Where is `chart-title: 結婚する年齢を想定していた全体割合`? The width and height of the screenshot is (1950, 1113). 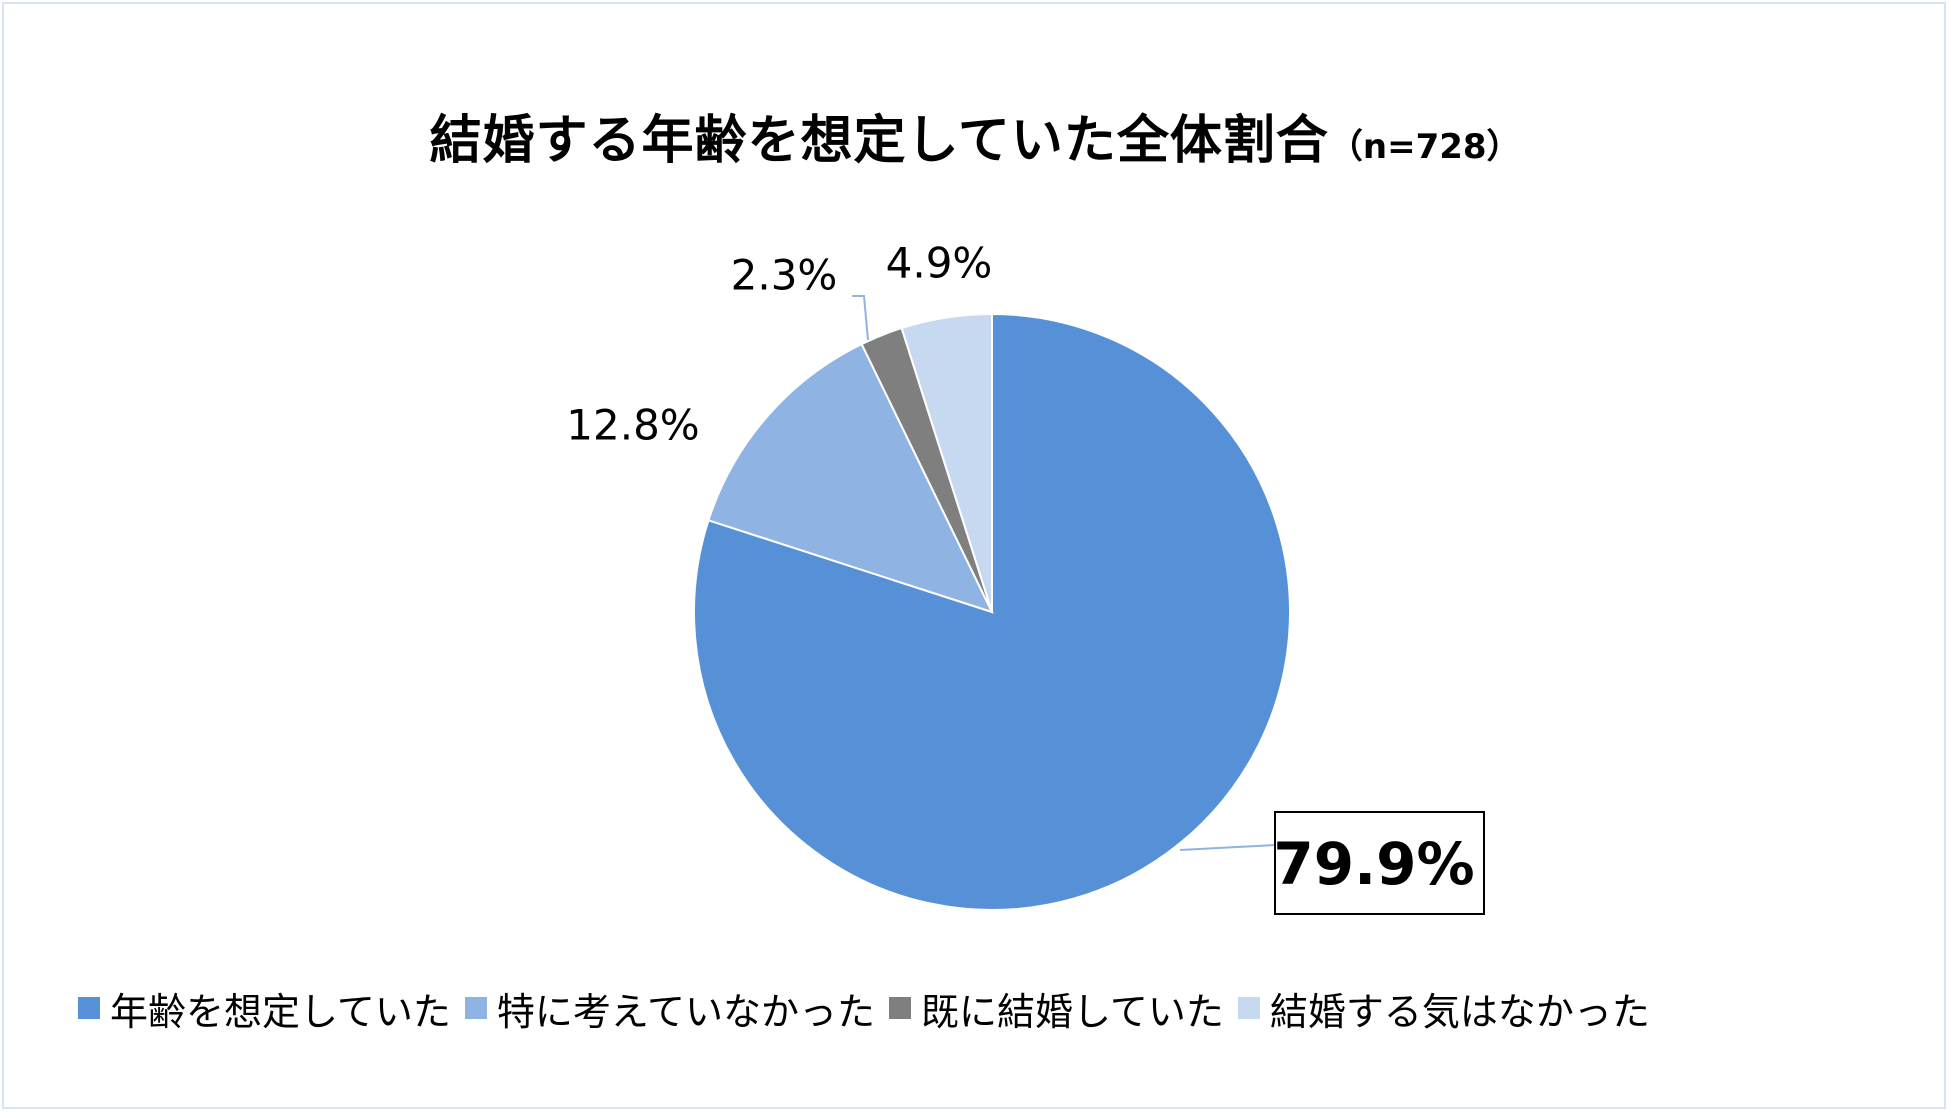
chart-title: 結婚する年齢を想定していた全体割合 is located at coordinates (879, 141).